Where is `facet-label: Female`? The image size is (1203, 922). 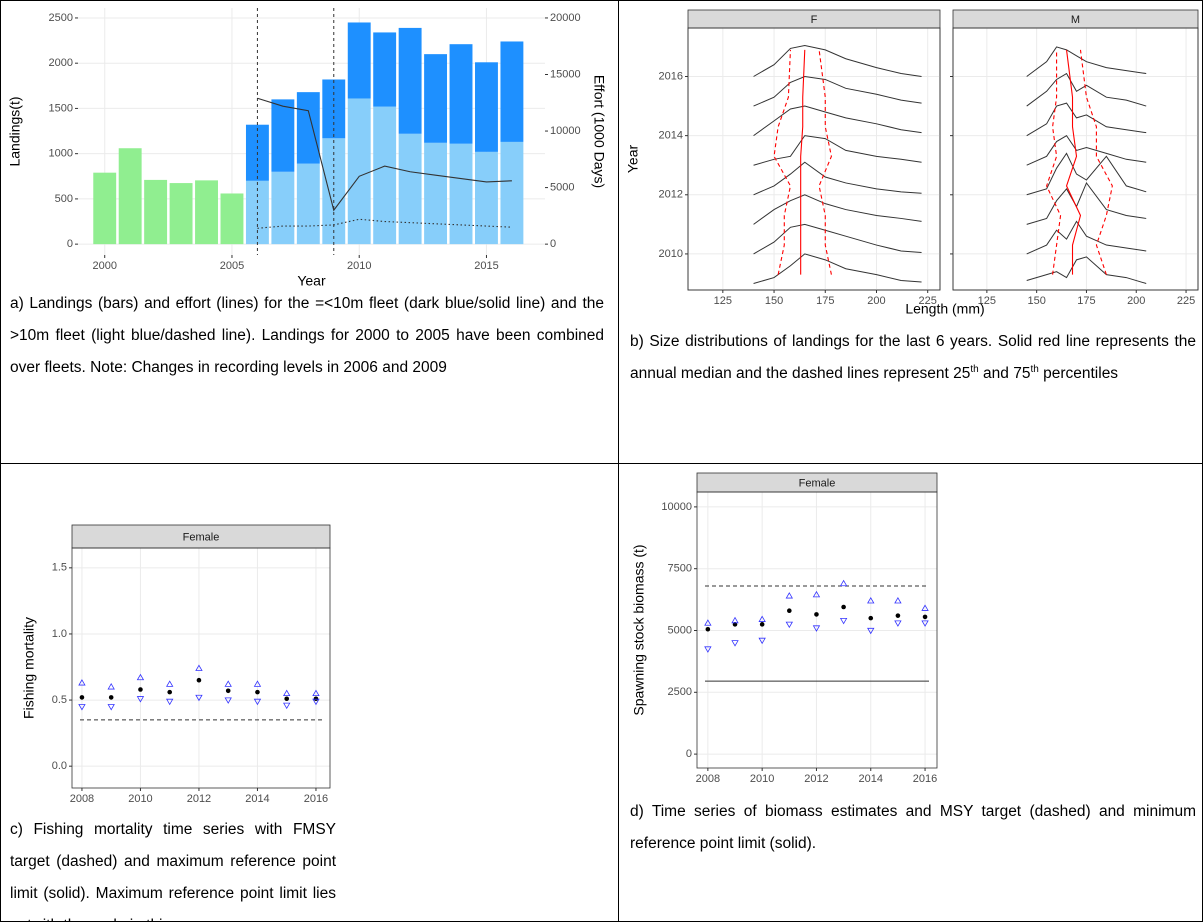 facet-label: Female is located at coordinates (817, 483).